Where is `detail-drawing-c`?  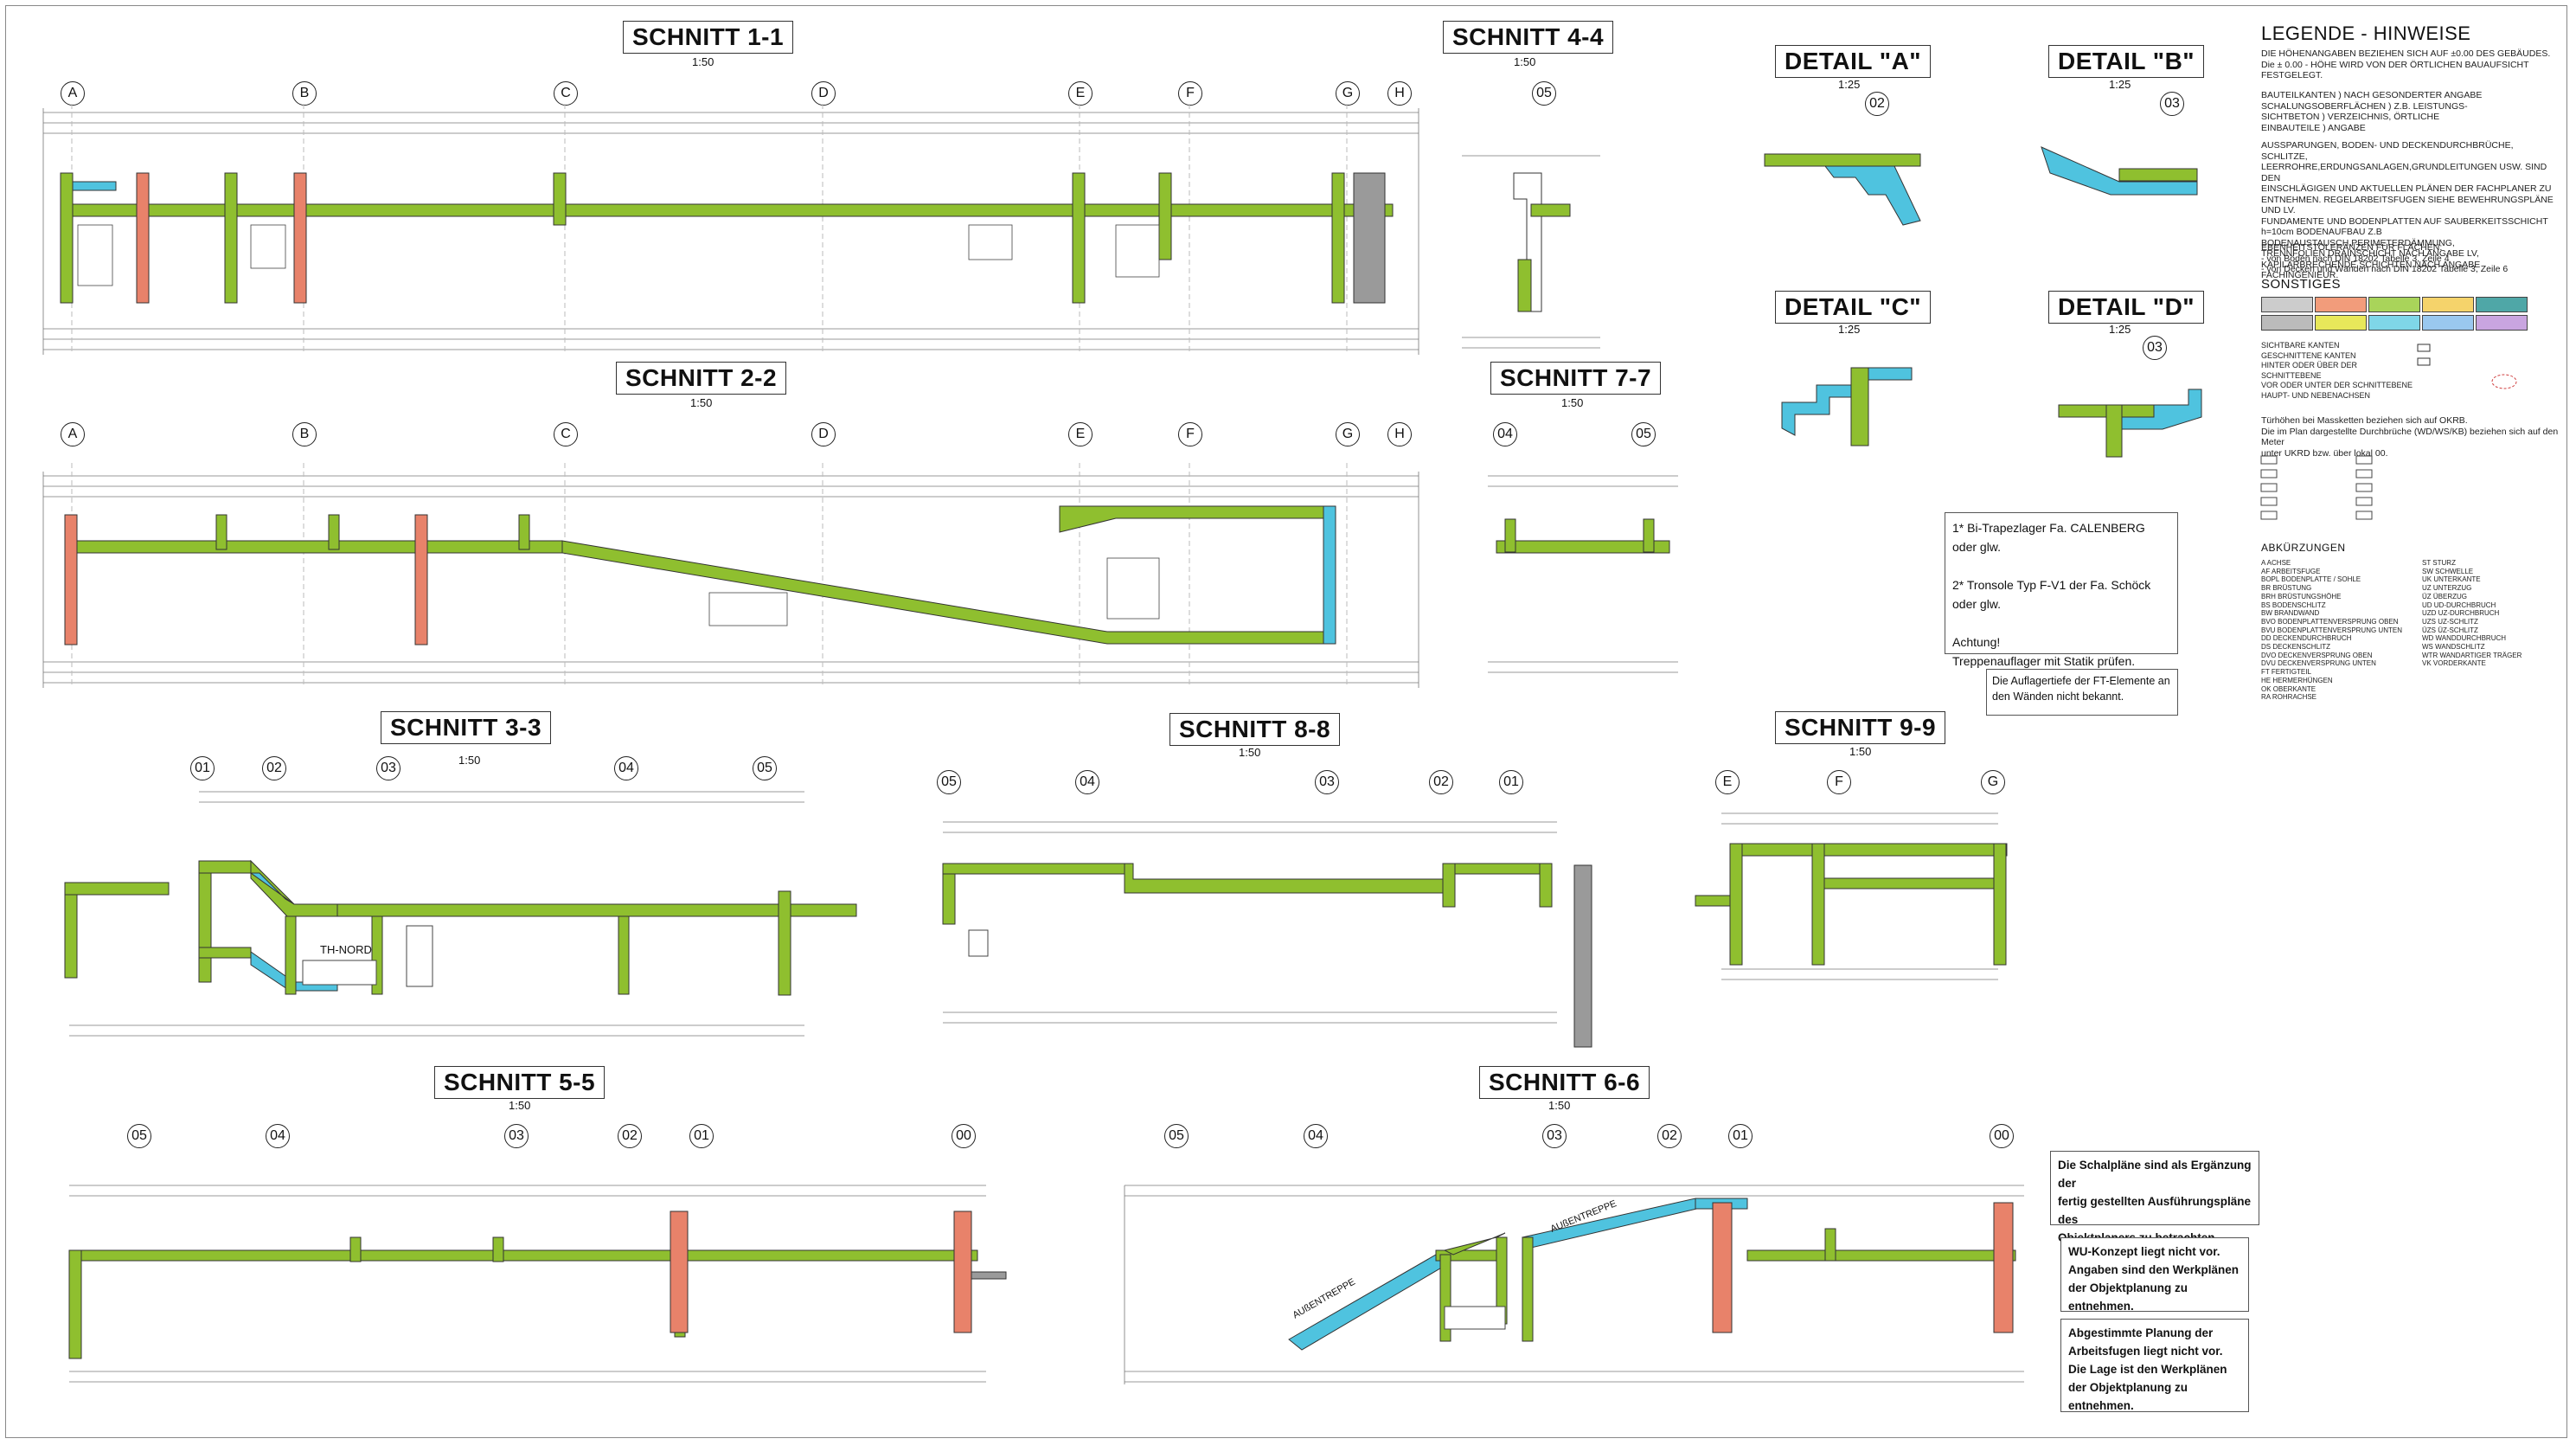
detail-drawing-c is located at coordinates (1847, 406).